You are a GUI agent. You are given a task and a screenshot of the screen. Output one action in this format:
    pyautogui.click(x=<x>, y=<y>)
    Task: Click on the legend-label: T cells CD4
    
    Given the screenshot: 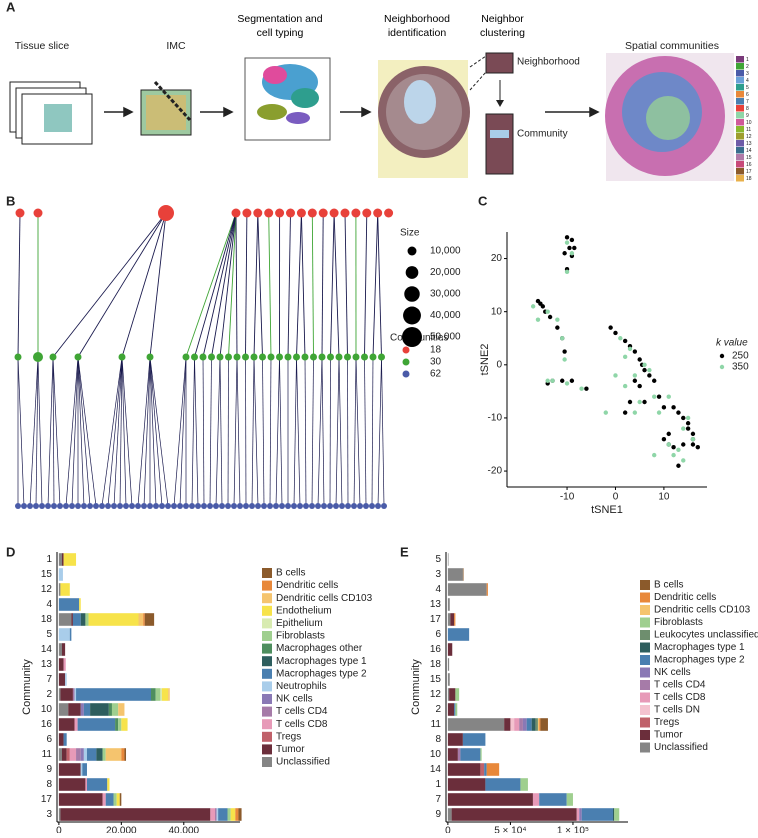 What is the action you would take?
    pyautogui.click(x=302, y=711)
    